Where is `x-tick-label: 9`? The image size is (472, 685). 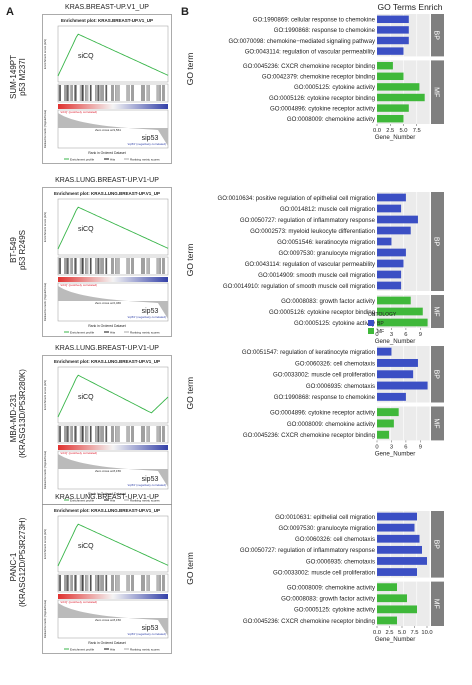 x-tick-label: 9 is located at coordinates (420, 335).